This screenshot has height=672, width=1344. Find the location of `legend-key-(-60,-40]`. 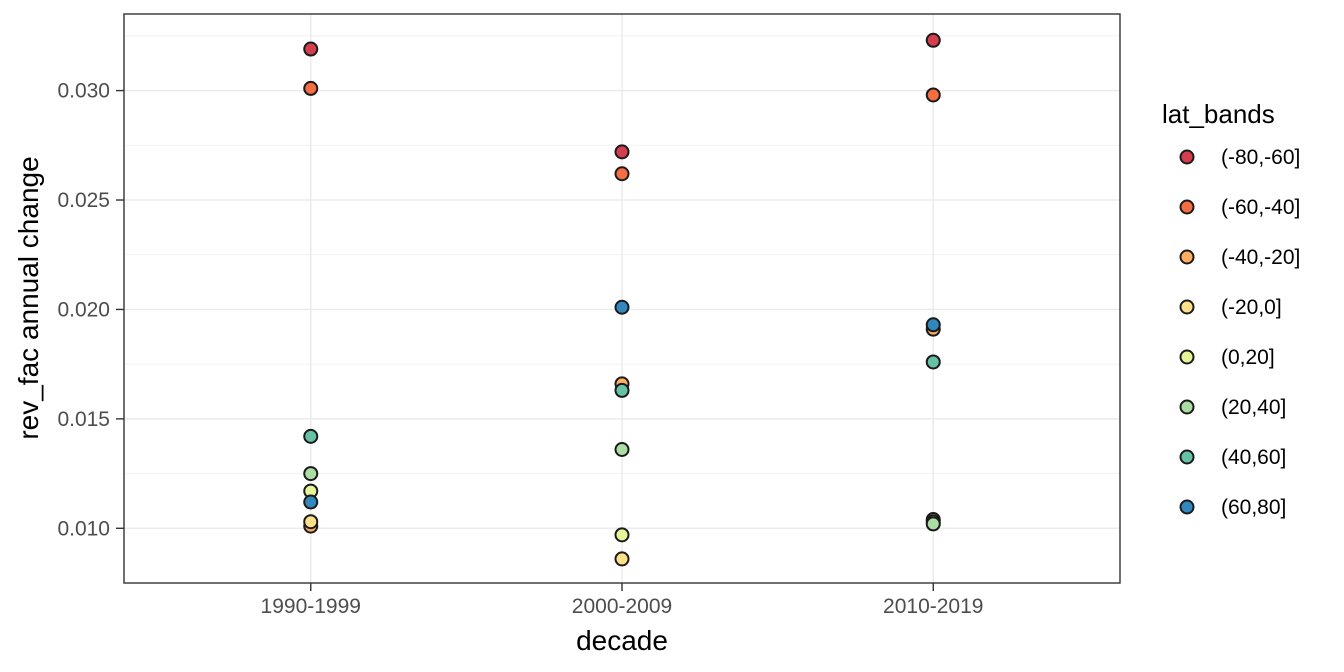

legend-key-(-60,-40] is located at coordinates (1187, 207).